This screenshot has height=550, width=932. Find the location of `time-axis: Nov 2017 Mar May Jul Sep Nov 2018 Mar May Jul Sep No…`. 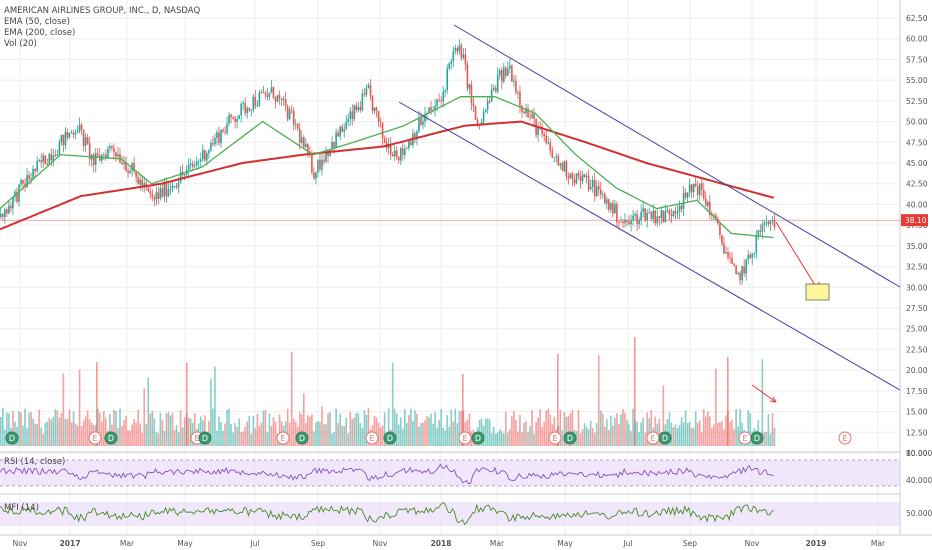

time-axis: Nov 2017 Mar May Jul Sep Nov 2018 Mar May Jul Sep No… is located at coordinates (449, 543).